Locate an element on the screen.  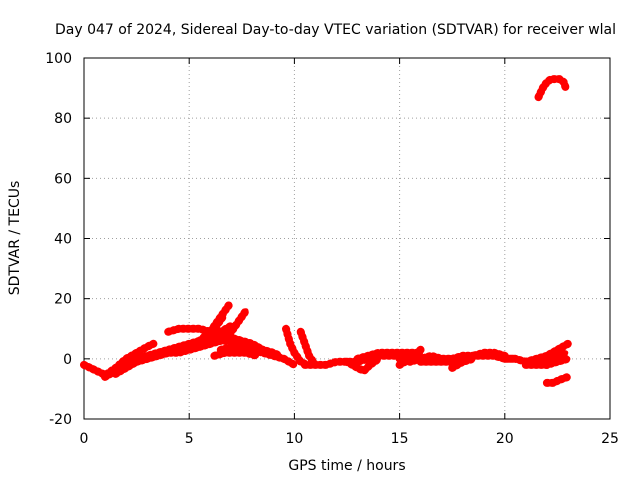
y-tick-label: 20 is located at coordinates (63, 300).